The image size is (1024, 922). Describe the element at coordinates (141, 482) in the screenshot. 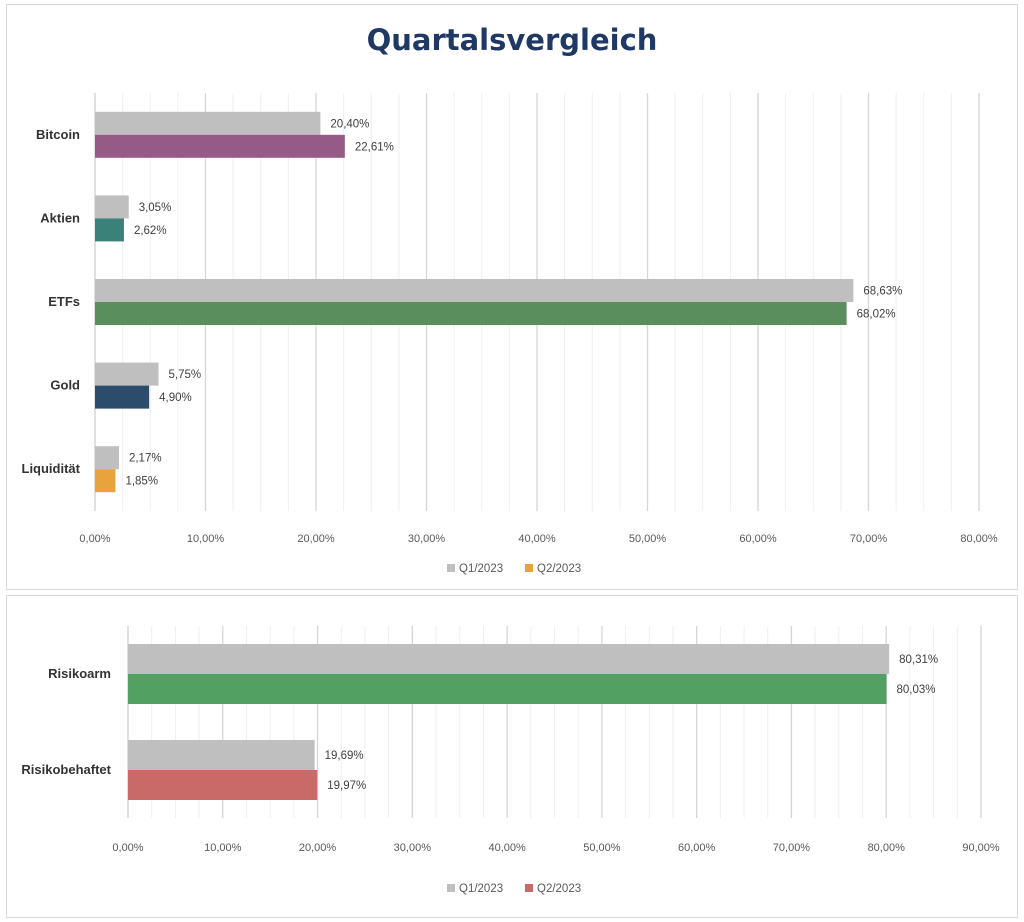

I see `data-label-q2: 1,85%` at that location.